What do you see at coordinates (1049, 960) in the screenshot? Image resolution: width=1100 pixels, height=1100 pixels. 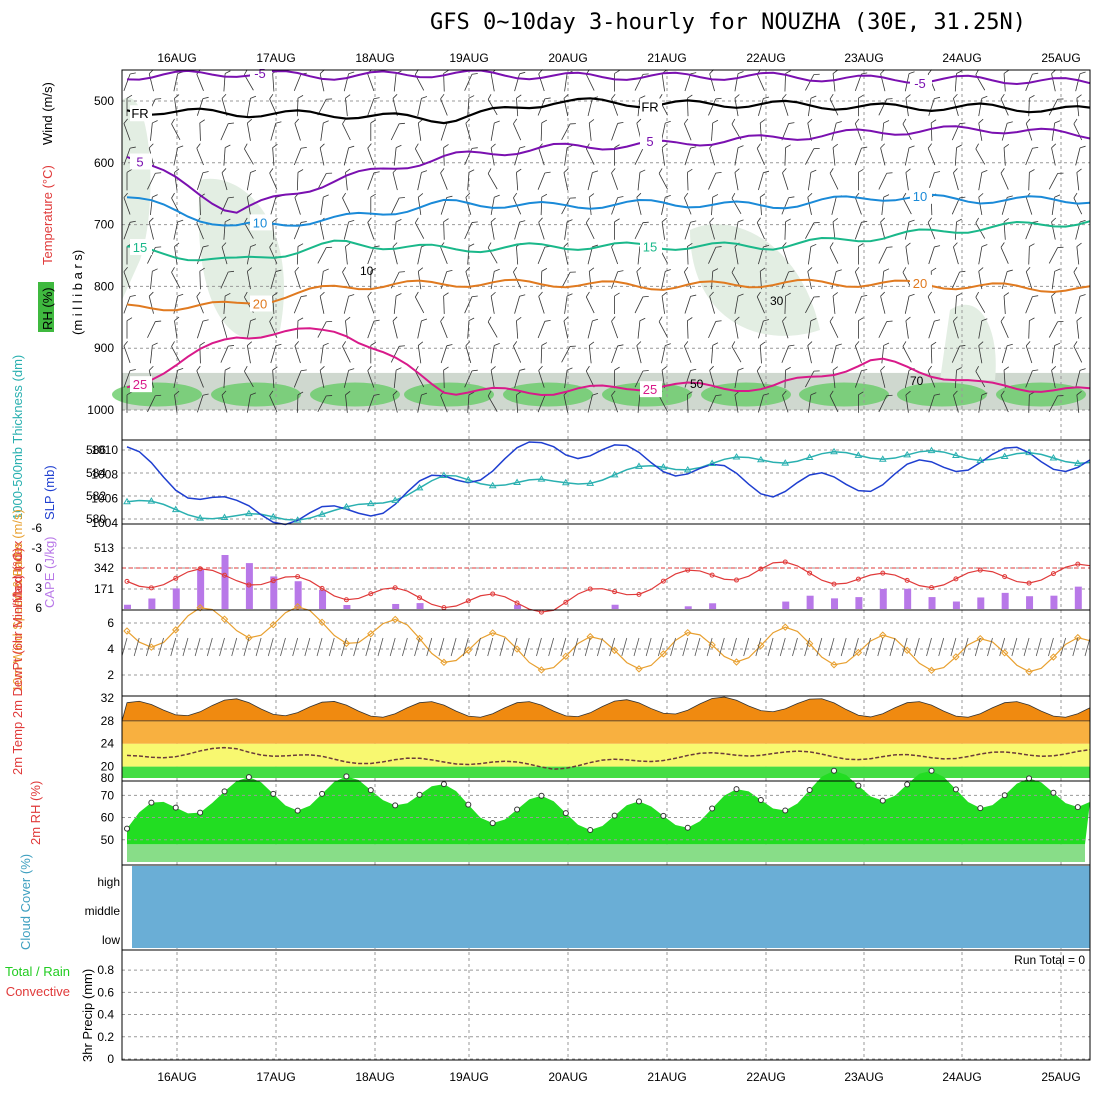 I see `run-total: Run Total = 0` at bounding box center [1049, 960].